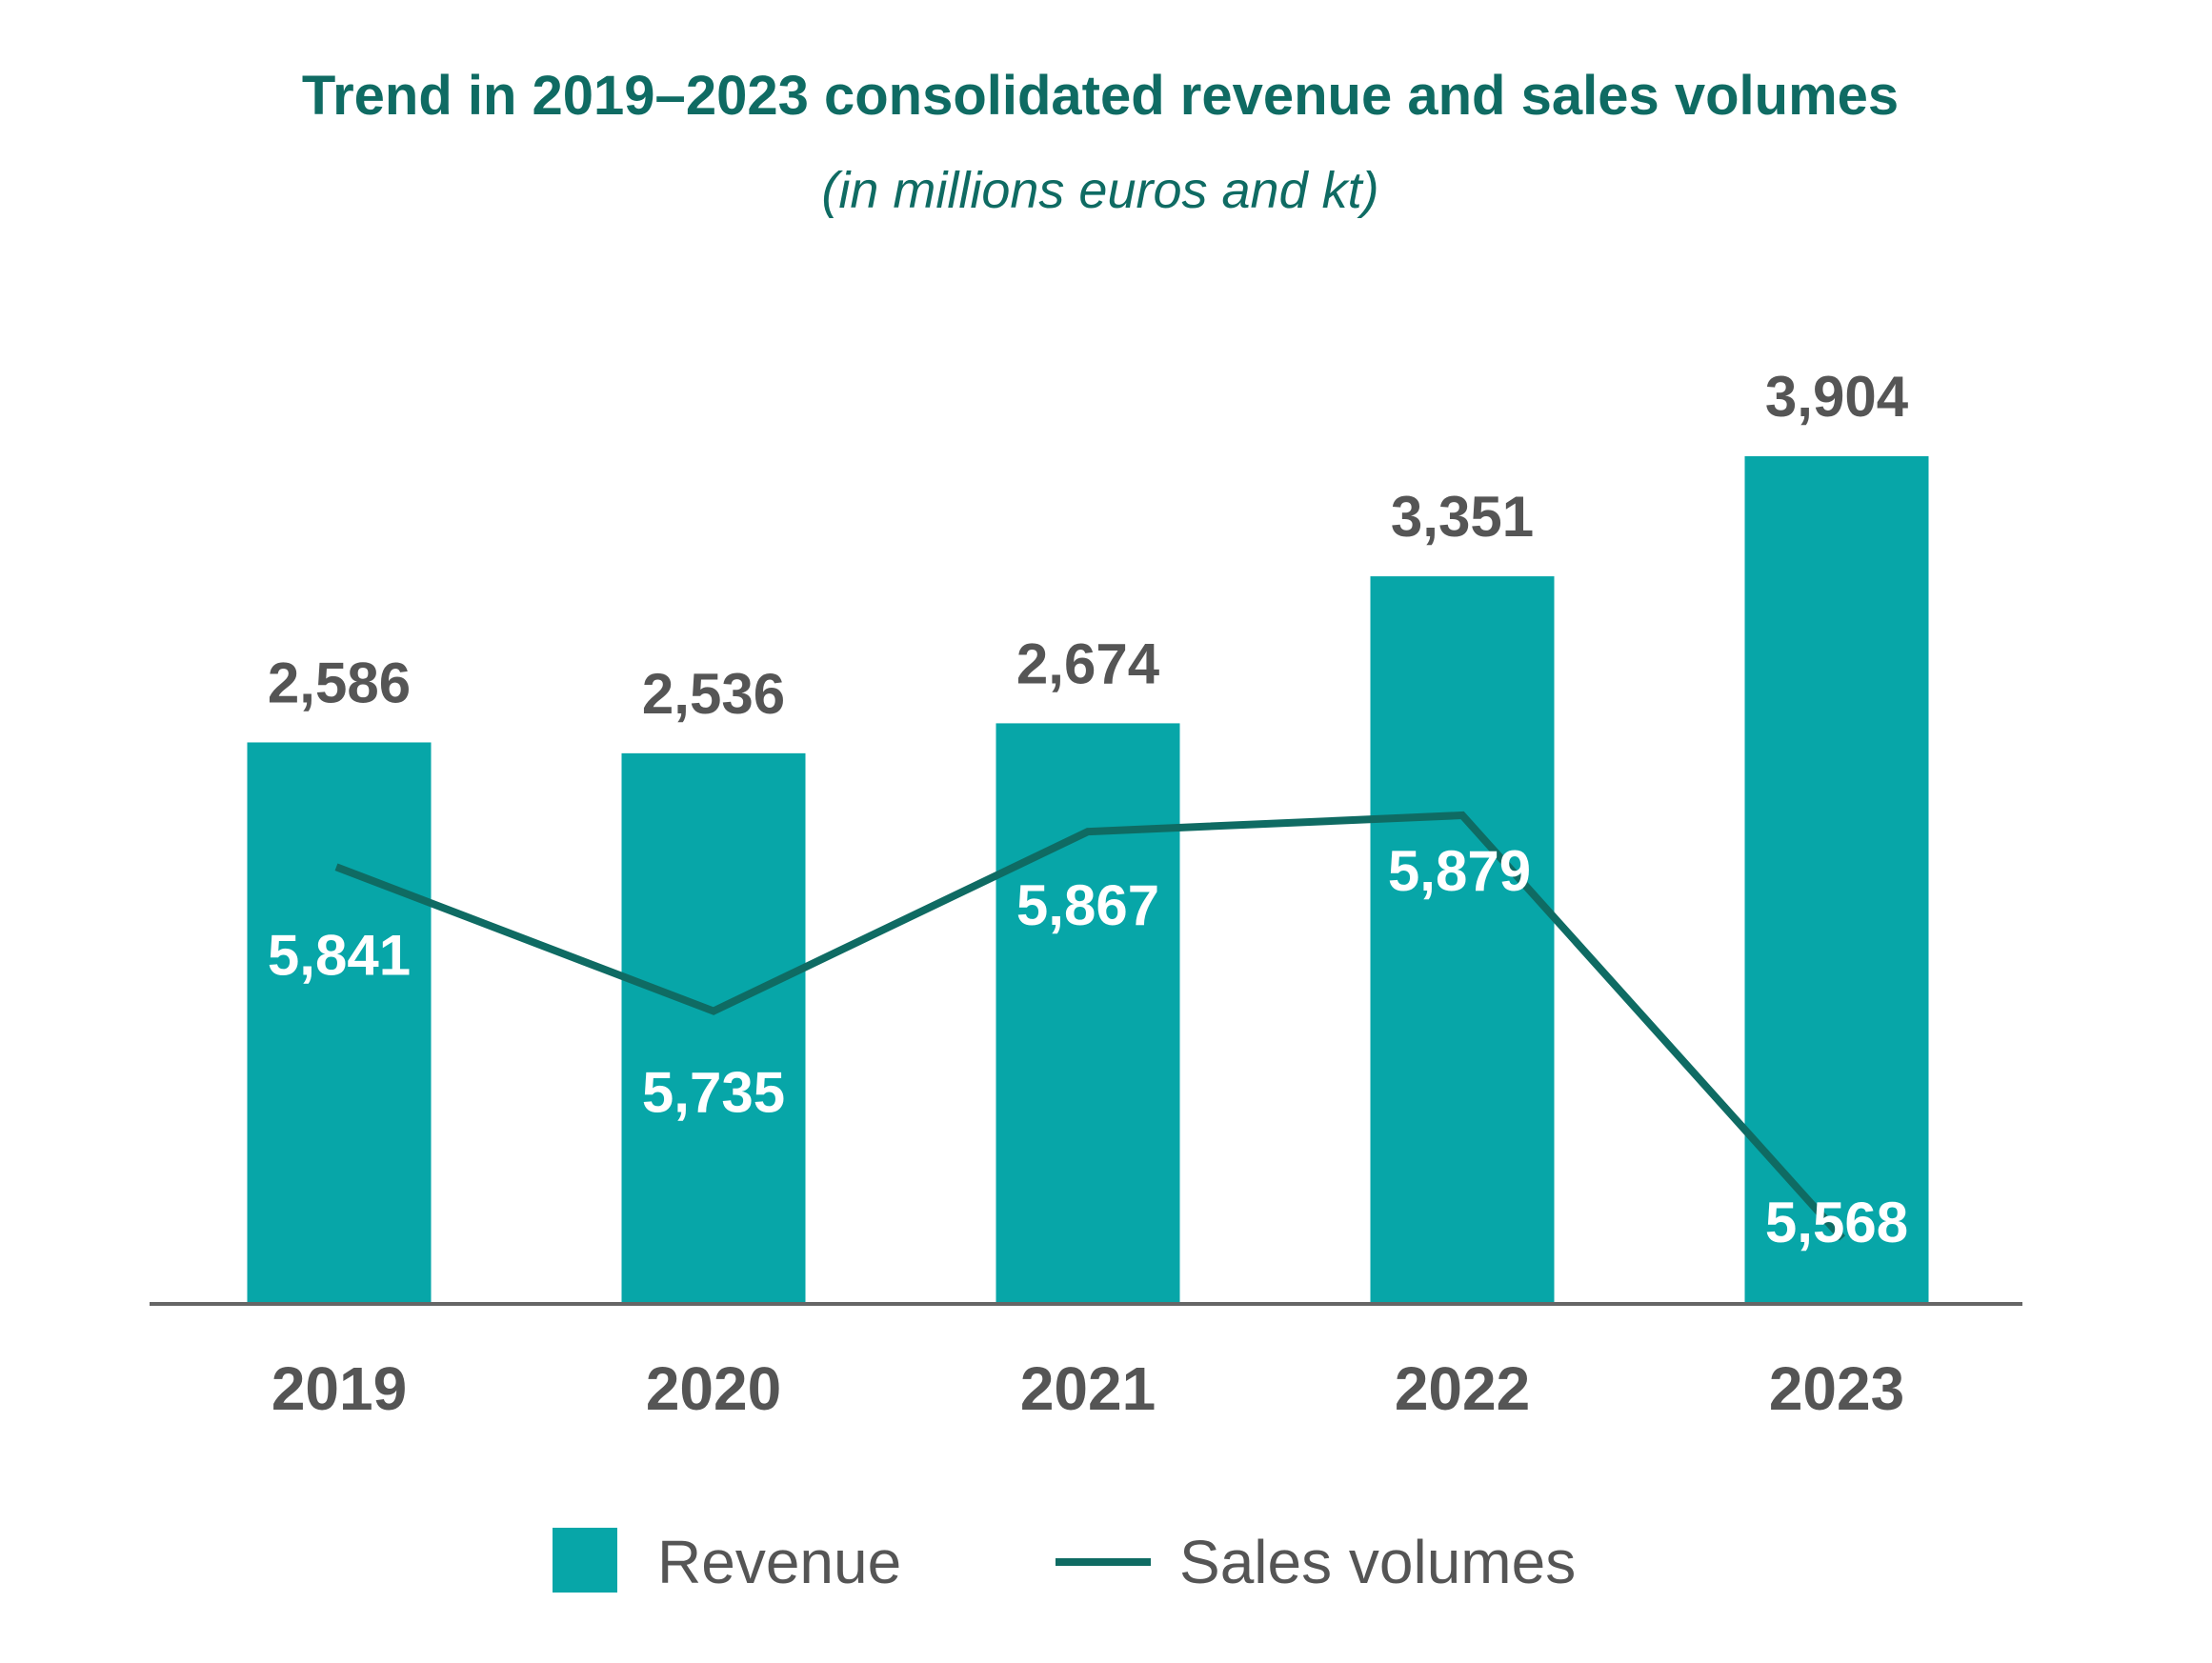  What do you see at coordinates (1099, 190) in the screenshot?
I see `chart-subtitle: (in millions euros and kt)` at bounding box center [1099, 190].